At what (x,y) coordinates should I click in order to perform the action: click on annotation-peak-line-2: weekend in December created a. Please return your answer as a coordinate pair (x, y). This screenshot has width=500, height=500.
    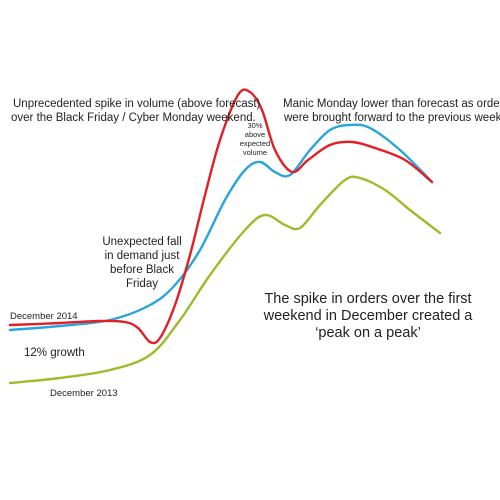
    Looking at the image, I should click on (368, 316).